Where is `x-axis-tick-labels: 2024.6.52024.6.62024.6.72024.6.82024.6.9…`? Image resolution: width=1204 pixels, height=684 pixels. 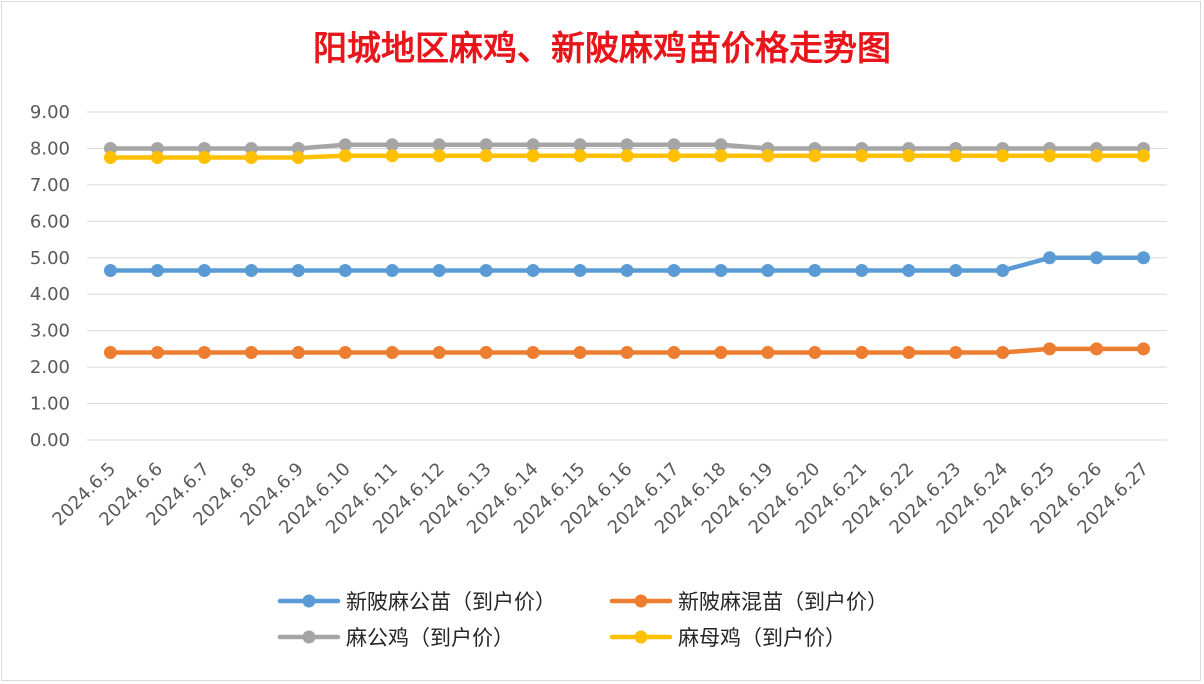
x-axis-tick-labels: 2024.6.52024.6.62024.6.72024.6.82024.6.9… is located at coordinates (600, 499).